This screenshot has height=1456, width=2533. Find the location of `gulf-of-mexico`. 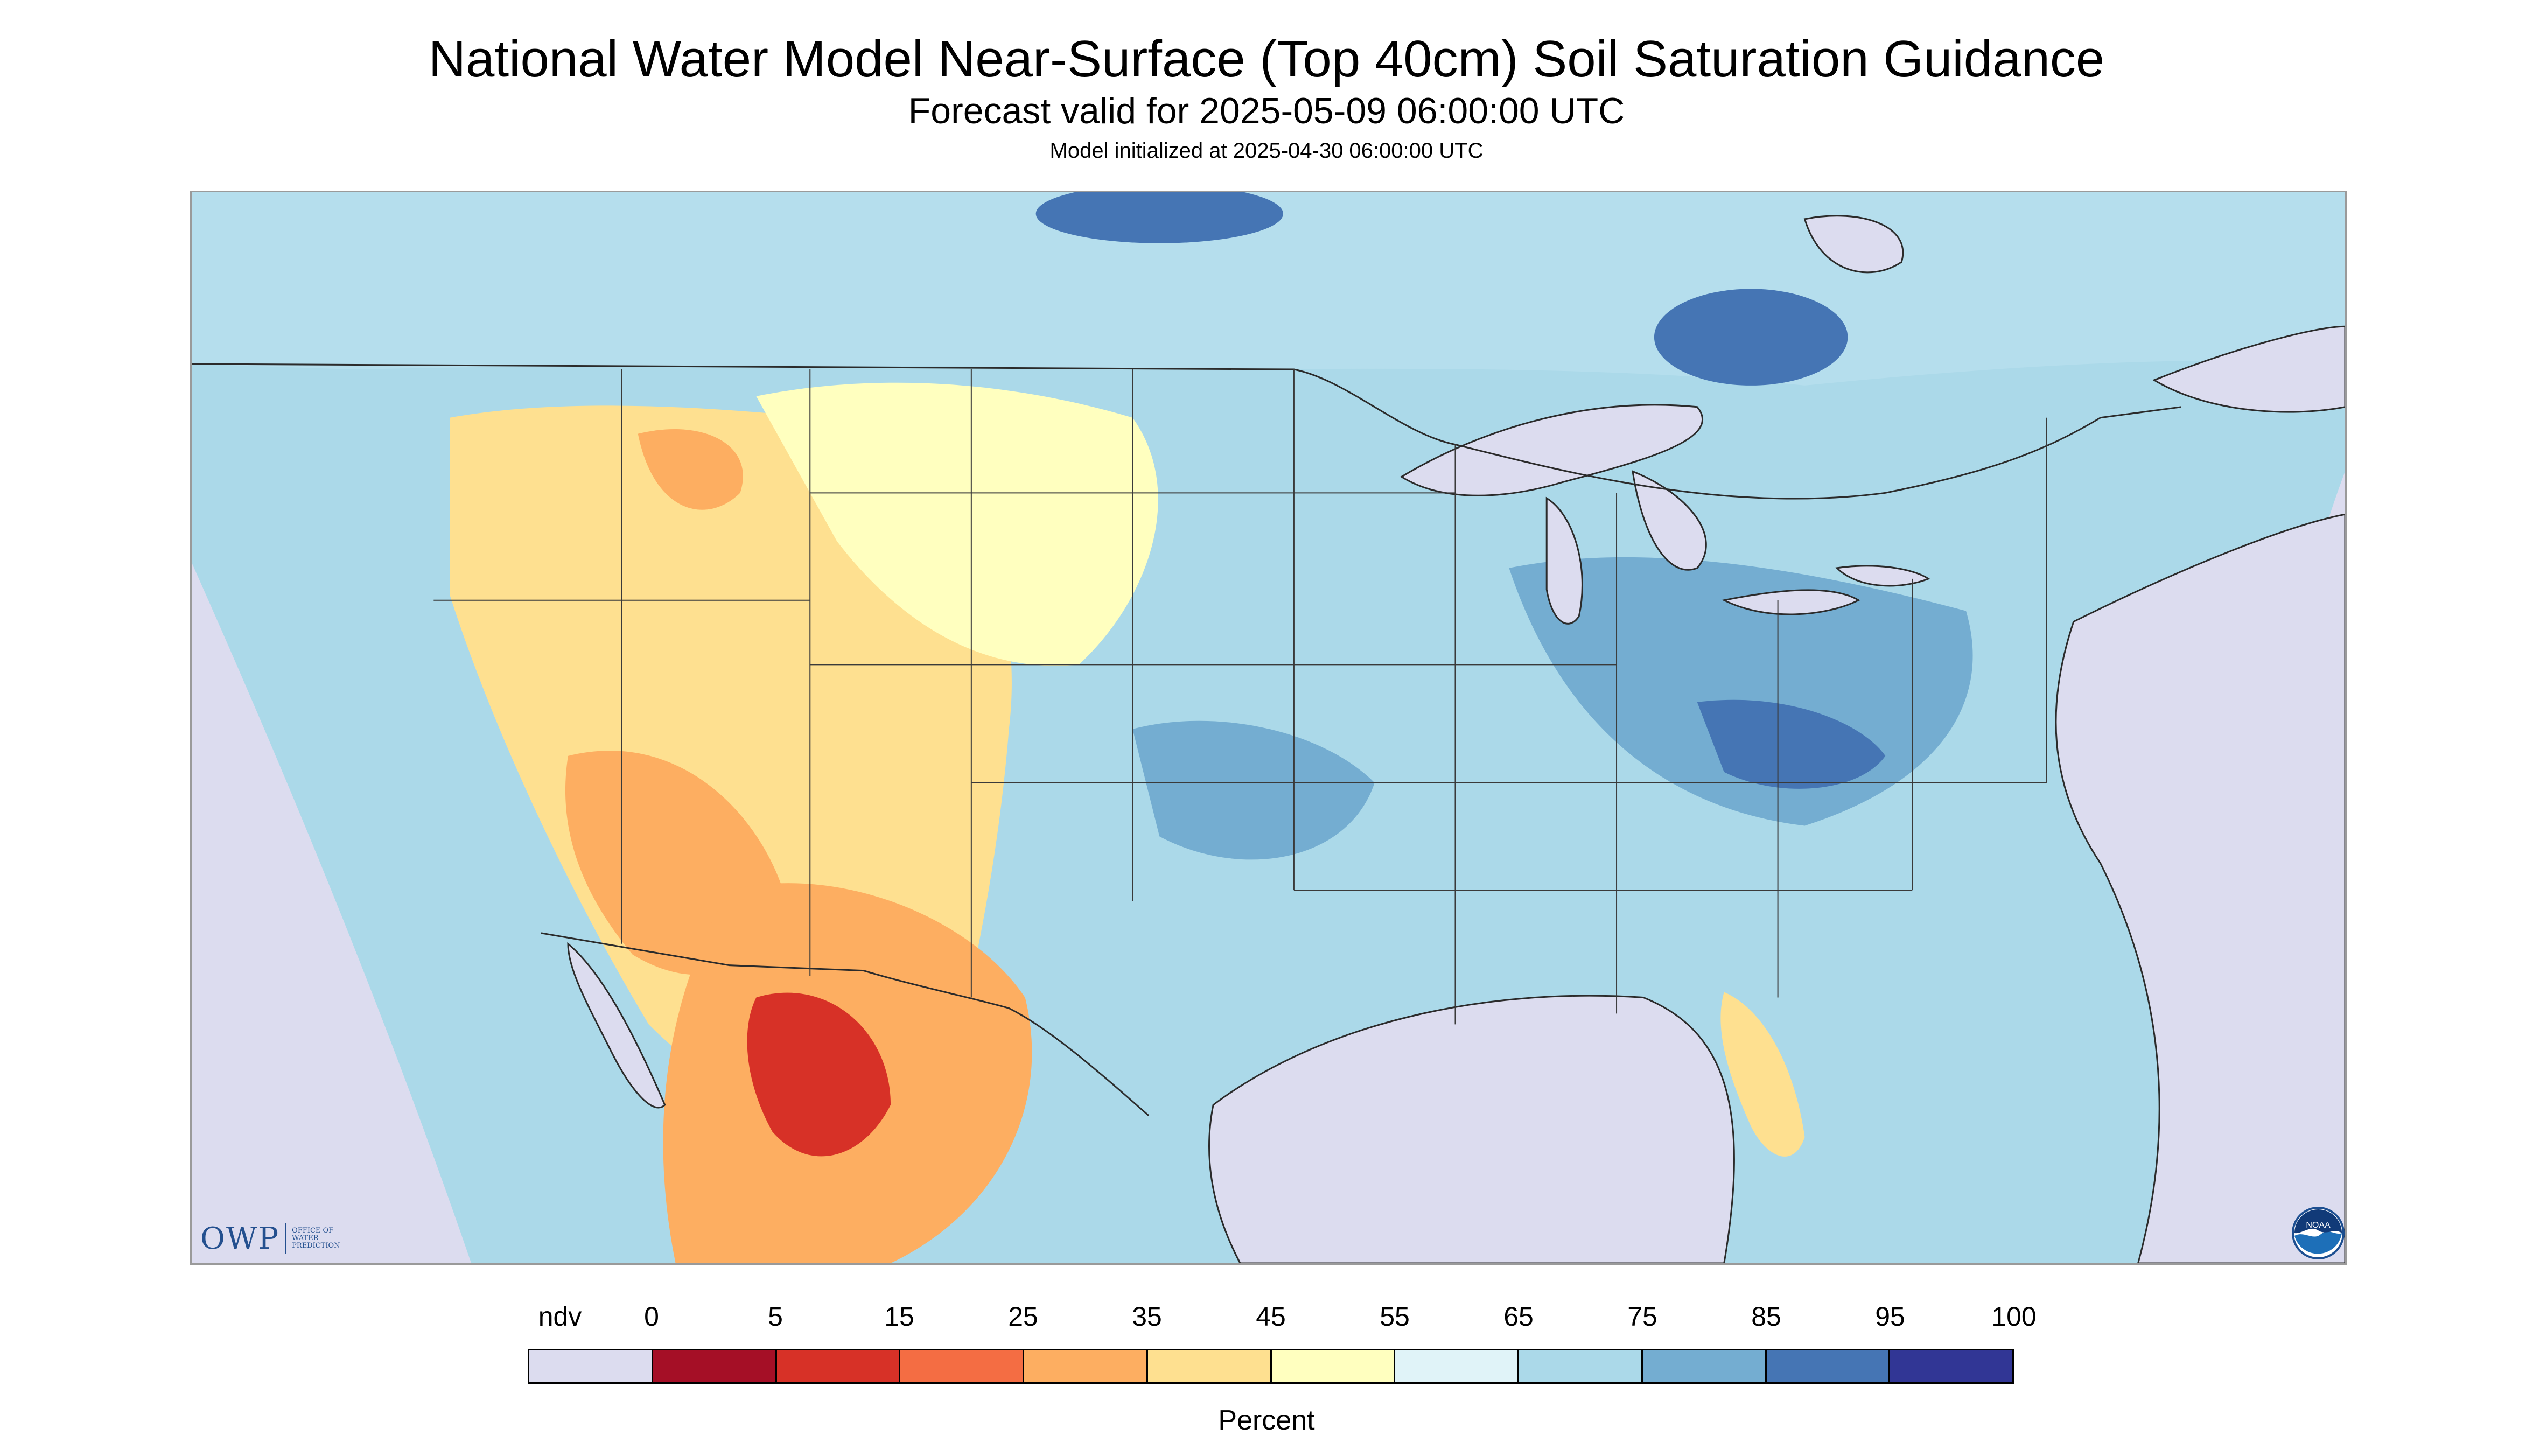

gulf-of-mexico is located at coordinates (1472, 1129).